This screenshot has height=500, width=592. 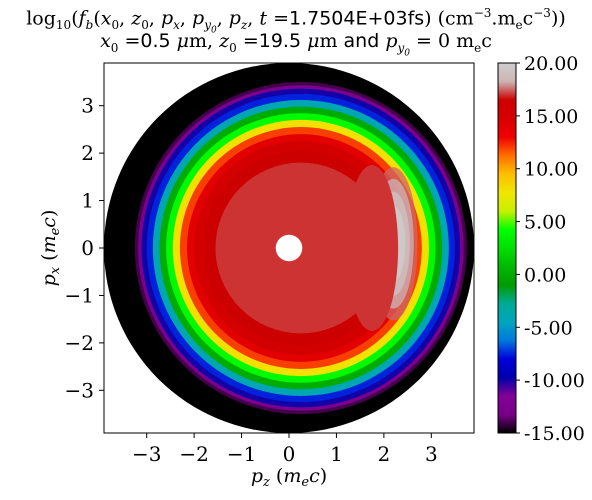 I want to click on colorbar-tick-label: 20.00, so click(x=551, y=64).